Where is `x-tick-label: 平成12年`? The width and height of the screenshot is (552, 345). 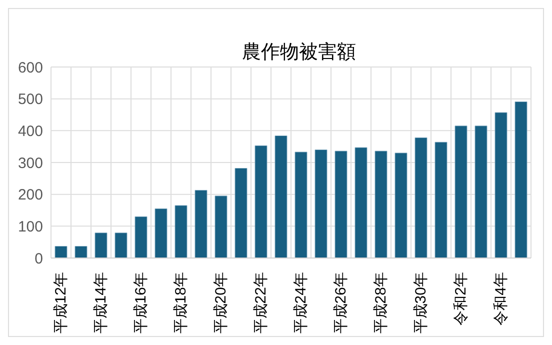
x-tick-label: 平成12年 is located at coordinates (61, 303).